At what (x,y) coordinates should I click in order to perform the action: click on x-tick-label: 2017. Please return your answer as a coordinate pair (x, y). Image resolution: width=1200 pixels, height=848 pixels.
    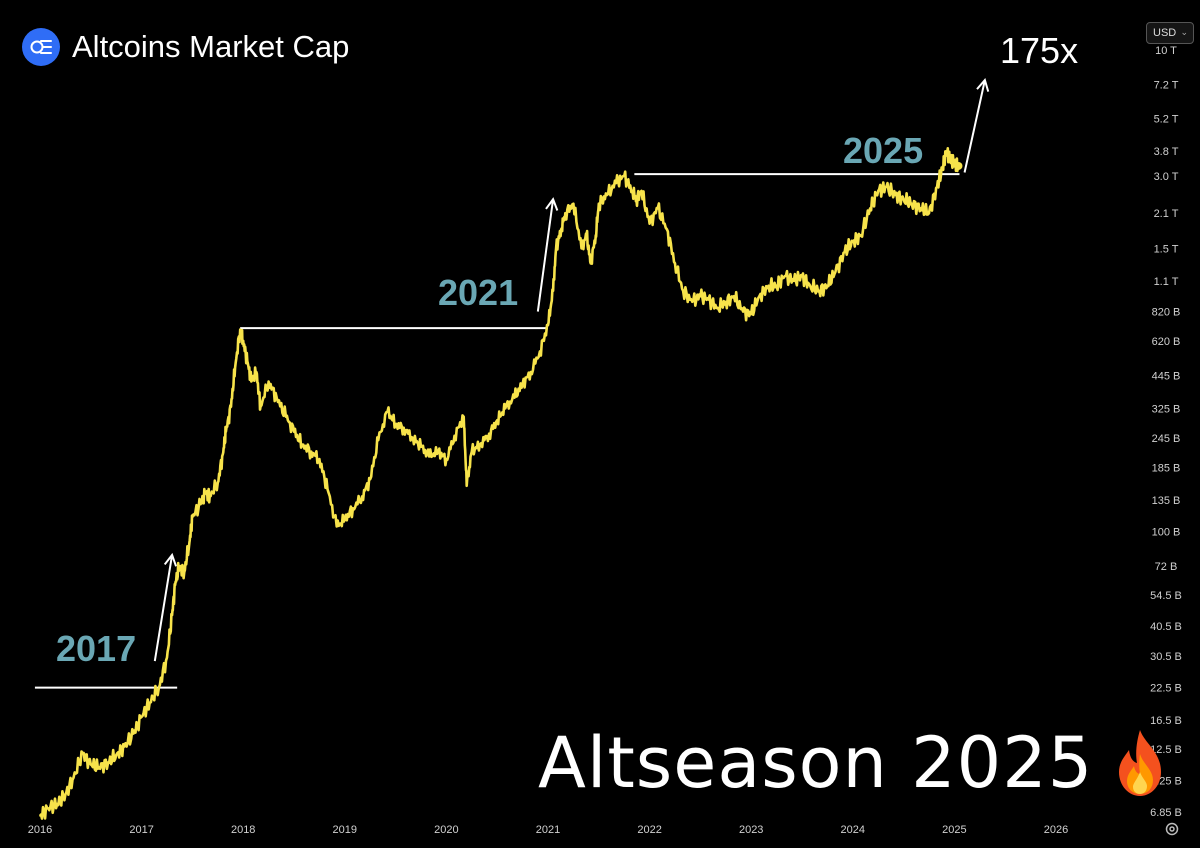
    Looking at the image, I should click on (141, 830).